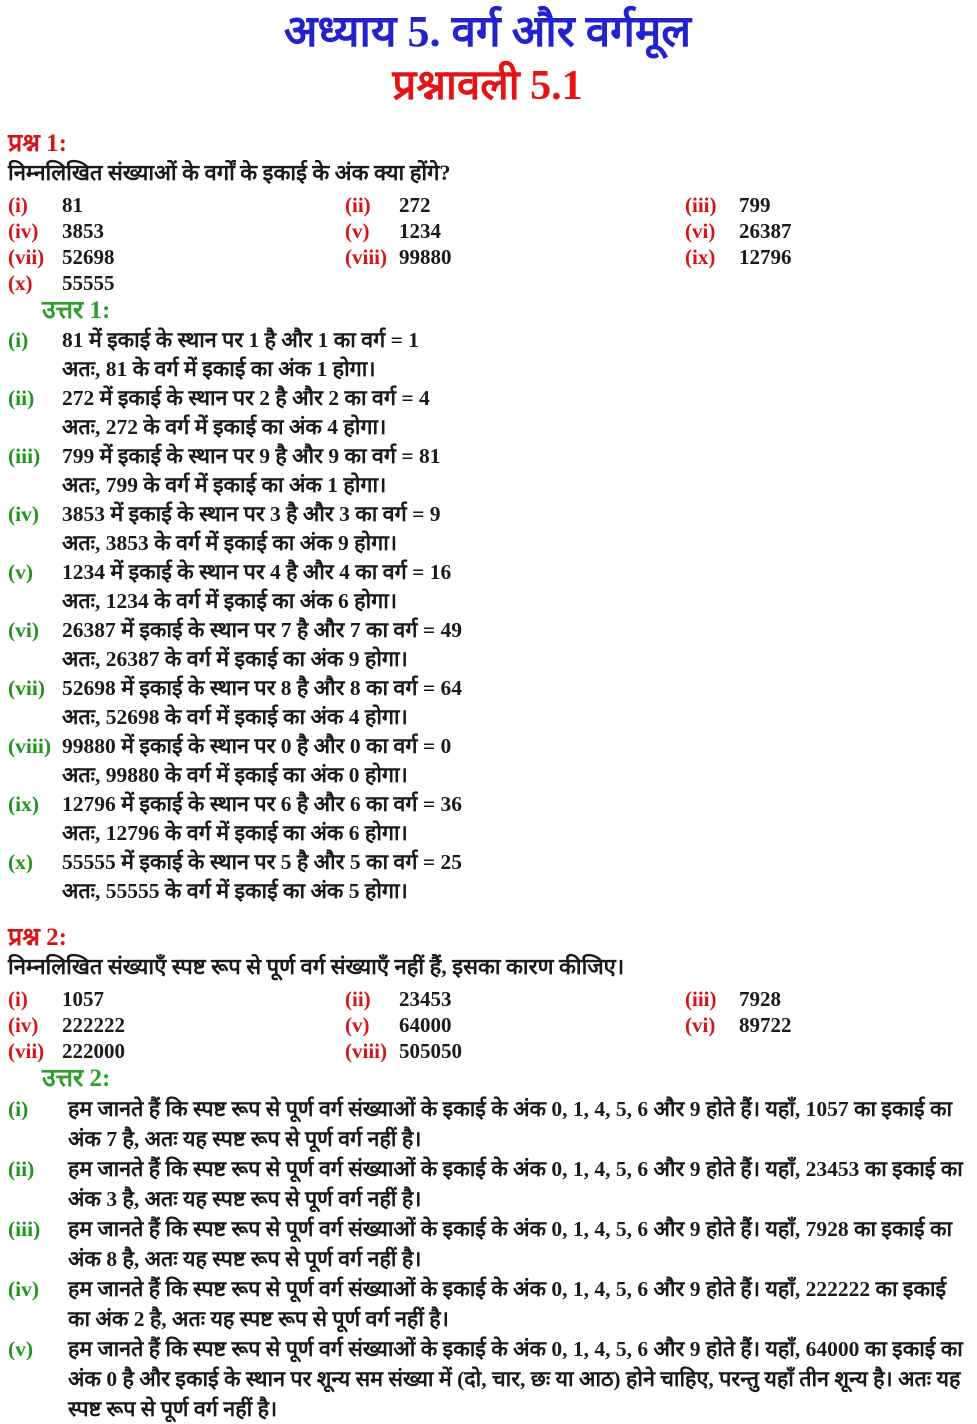 Image resolution: width=977 pixels, height=1424 pixels. I want to click on item-value: 12796, so click(765, 257).